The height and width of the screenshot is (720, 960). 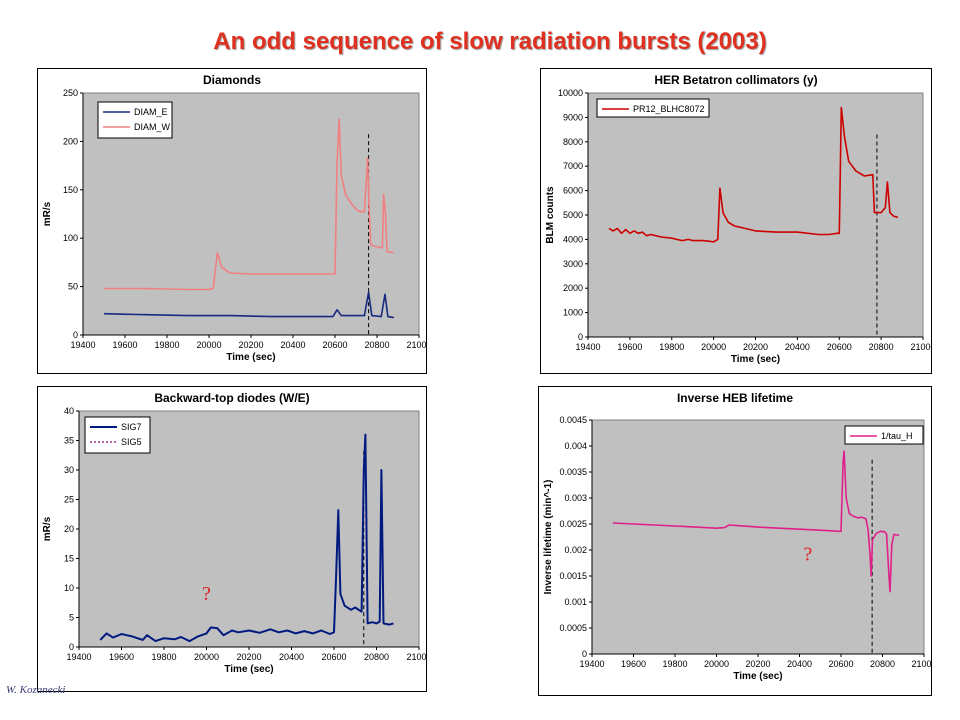 What do you see at coordinates (70, 141) in the screenshot?
I see `y-tick-label: 200` at bounding box center [70, 141].